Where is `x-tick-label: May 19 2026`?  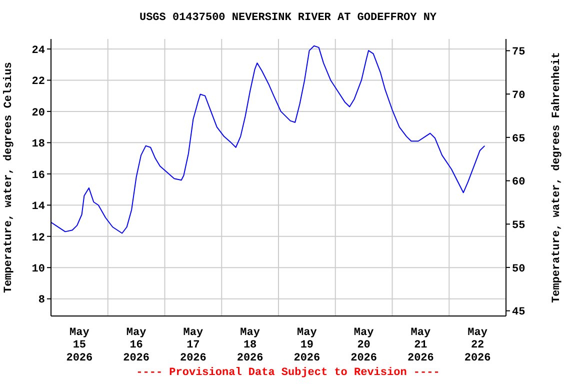 x-tick-label: May 19 2026 is located at coordinates (307, 345).